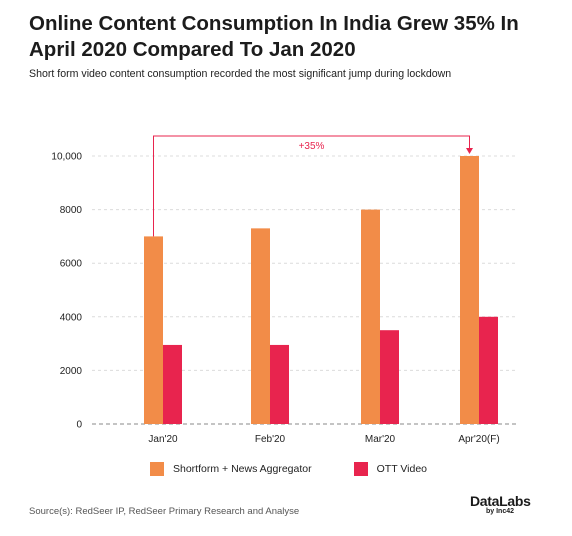  I want to click on legend-label-ott: OTT Video, so click(401, 469).